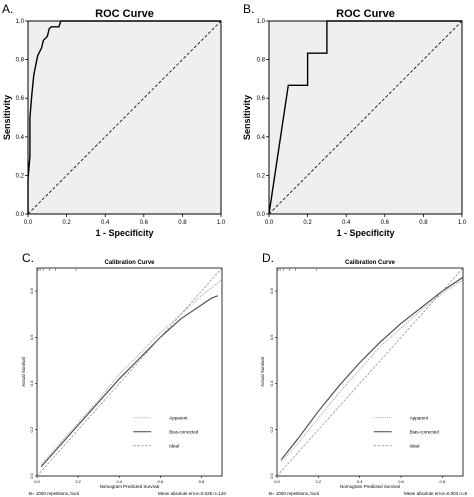  I want to click on panel-label: B., so click(248, 9).